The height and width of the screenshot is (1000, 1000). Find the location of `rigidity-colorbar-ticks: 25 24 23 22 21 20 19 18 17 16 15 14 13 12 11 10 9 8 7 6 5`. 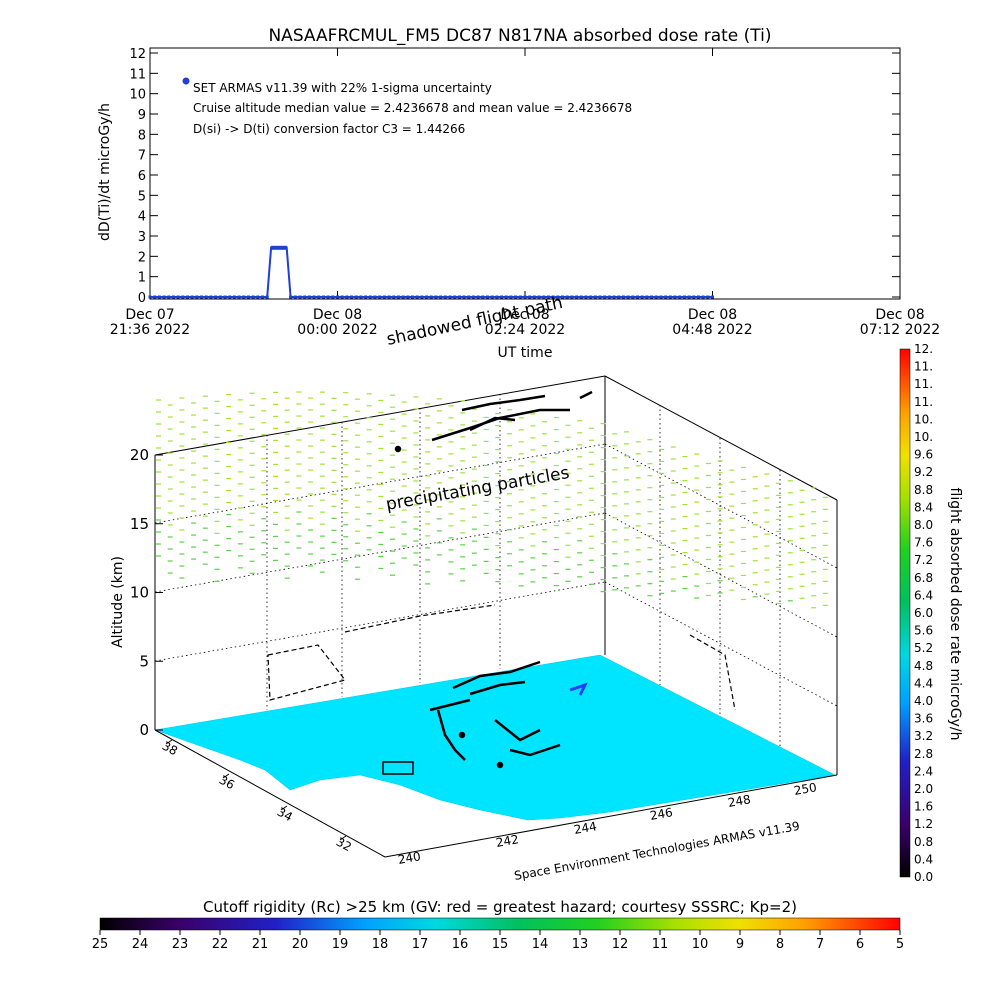

rigidity-colorbar-ticks: 25 24 23 22 21 20 19 18 17 16 15 14 13 12 11 10 9 8 7 6 5 is located at coordinates (498, 941).